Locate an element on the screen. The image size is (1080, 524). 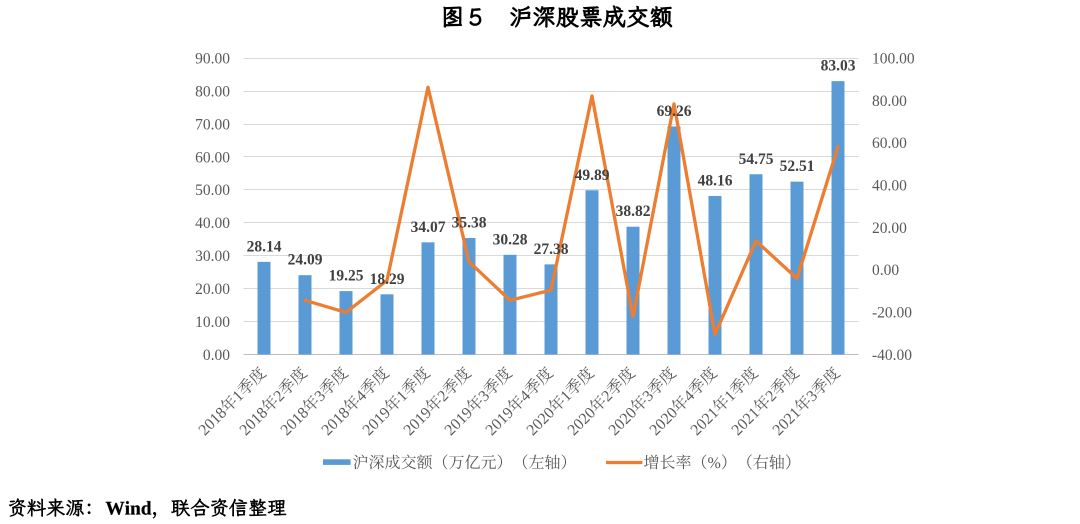
svg-text: 19.25 is located at coordinates (346, 276).